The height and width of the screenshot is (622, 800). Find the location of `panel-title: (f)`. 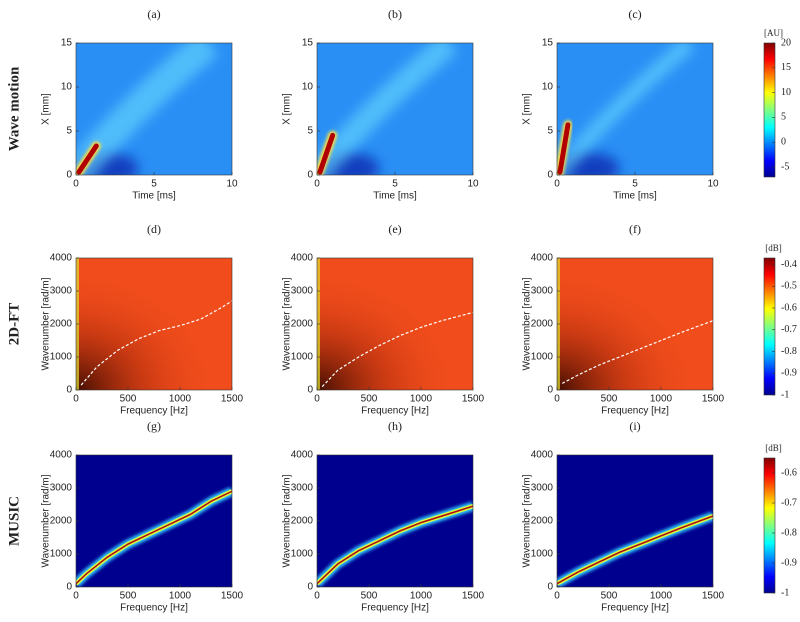

panel-title: (f) is located at coordinates (635, 229).